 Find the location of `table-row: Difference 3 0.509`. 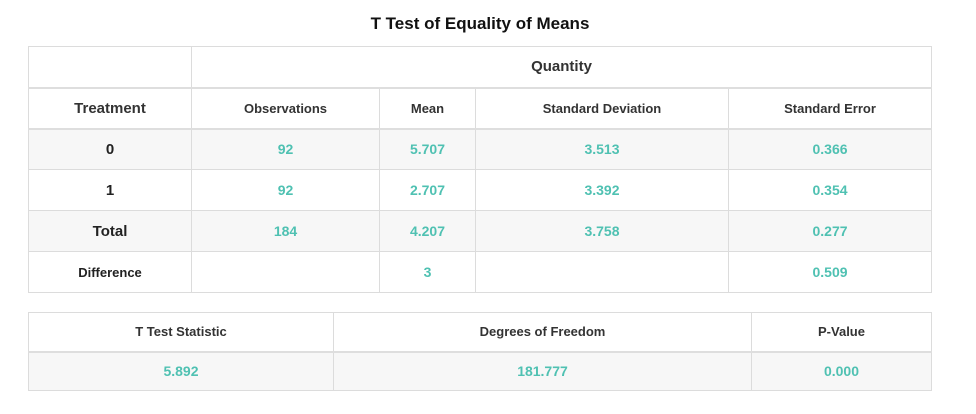

table-row: Difference 3 0.509 is located at coordinates (480, 272).